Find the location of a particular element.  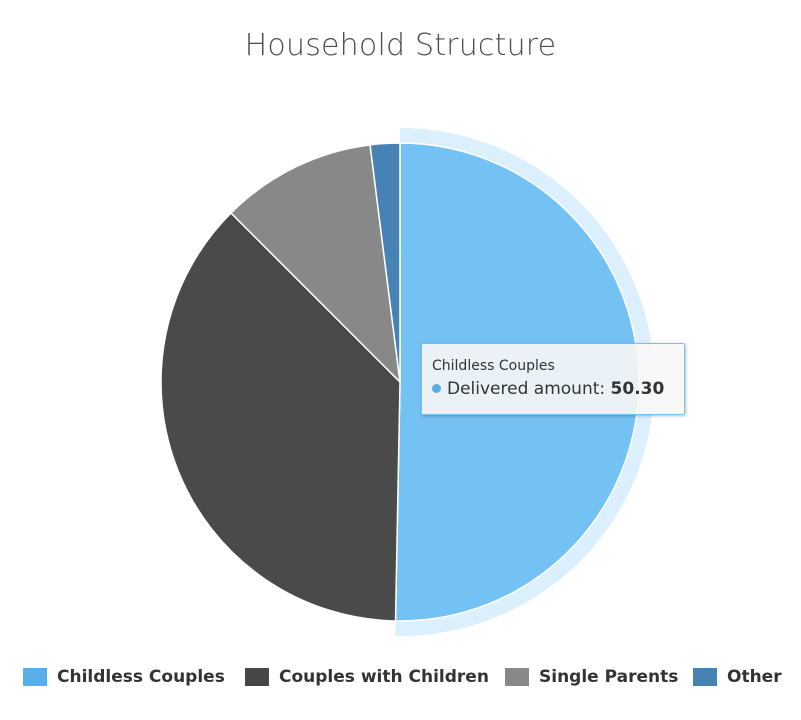

tooltip-series-dot-icon is located at coordinates (436, 388).